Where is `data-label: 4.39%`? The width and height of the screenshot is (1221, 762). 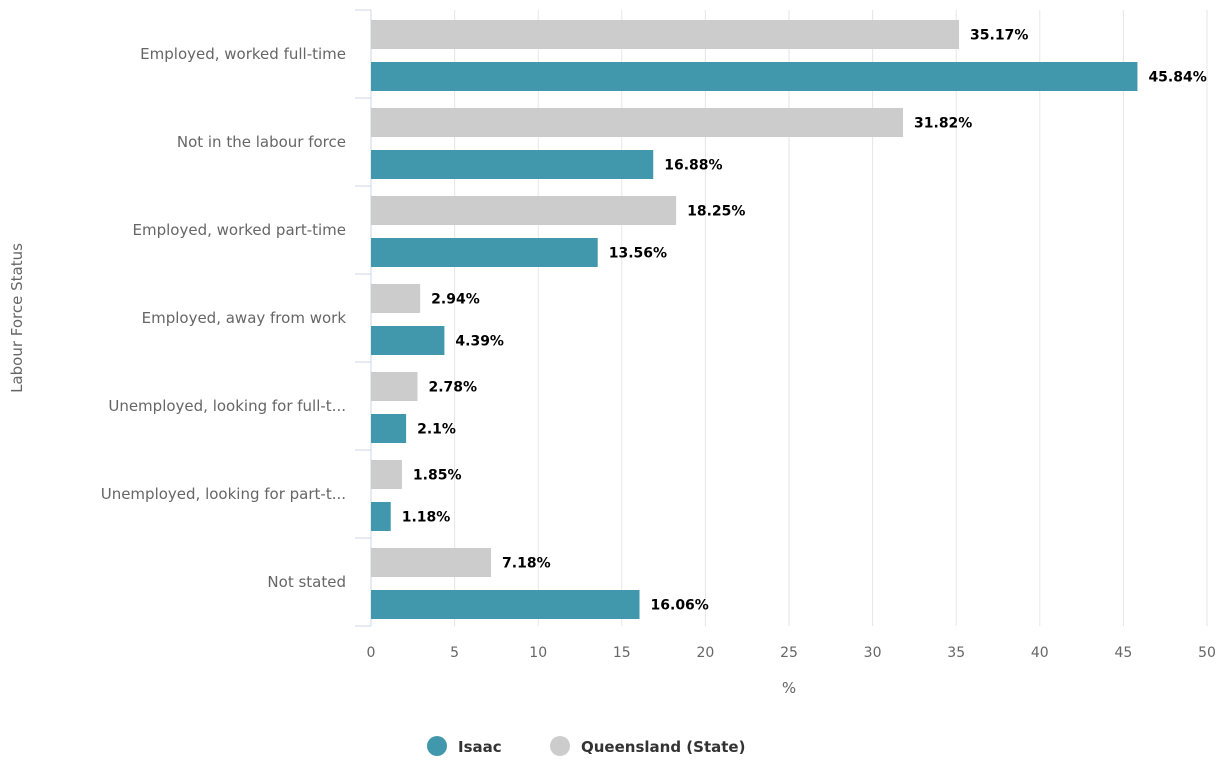
data-label: 4.39% is located at coordinates (479, 342).